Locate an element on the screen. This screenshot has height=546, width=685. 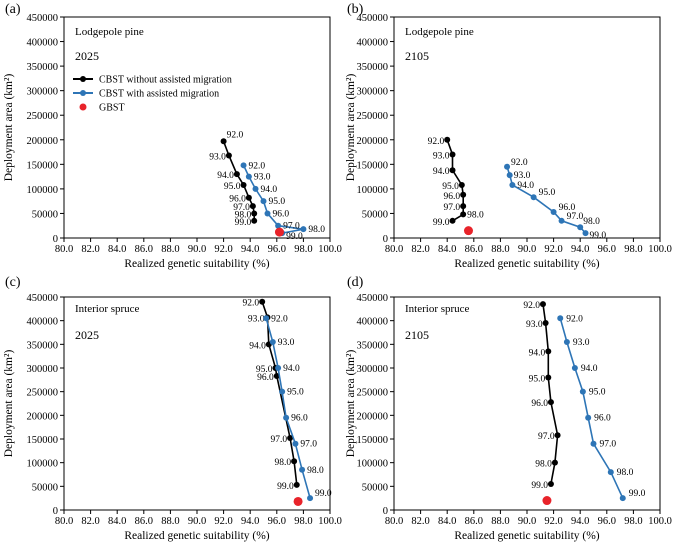
data-label-c-1: 94.0 is located at coordinates (291, 369).